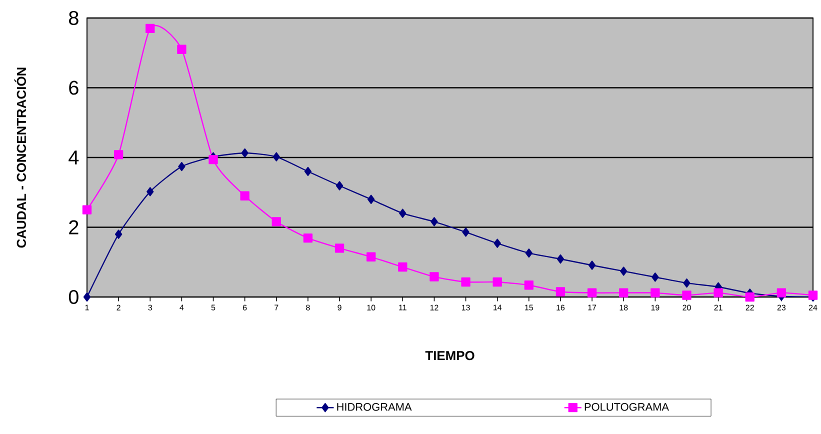 This screenshot has height=434, width=821. I want to click on y-tick-label: 6, so click(73, 87).